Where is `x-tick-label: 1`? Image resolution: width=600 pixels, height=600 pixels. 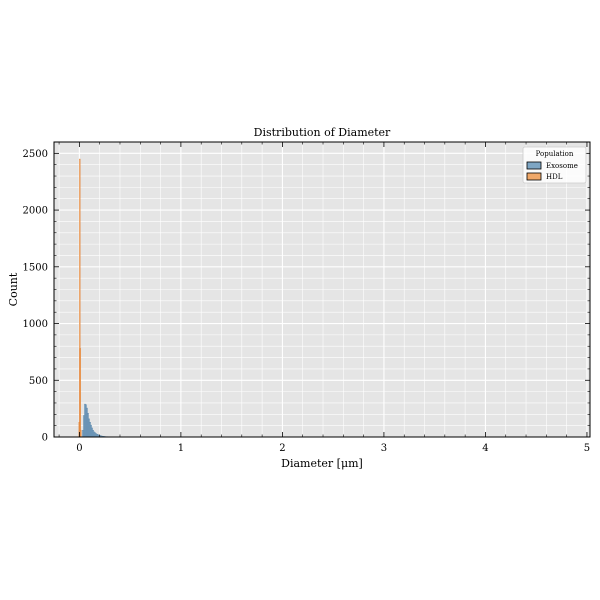 x-tick-label: 1 is located at coordinates (181, 448).